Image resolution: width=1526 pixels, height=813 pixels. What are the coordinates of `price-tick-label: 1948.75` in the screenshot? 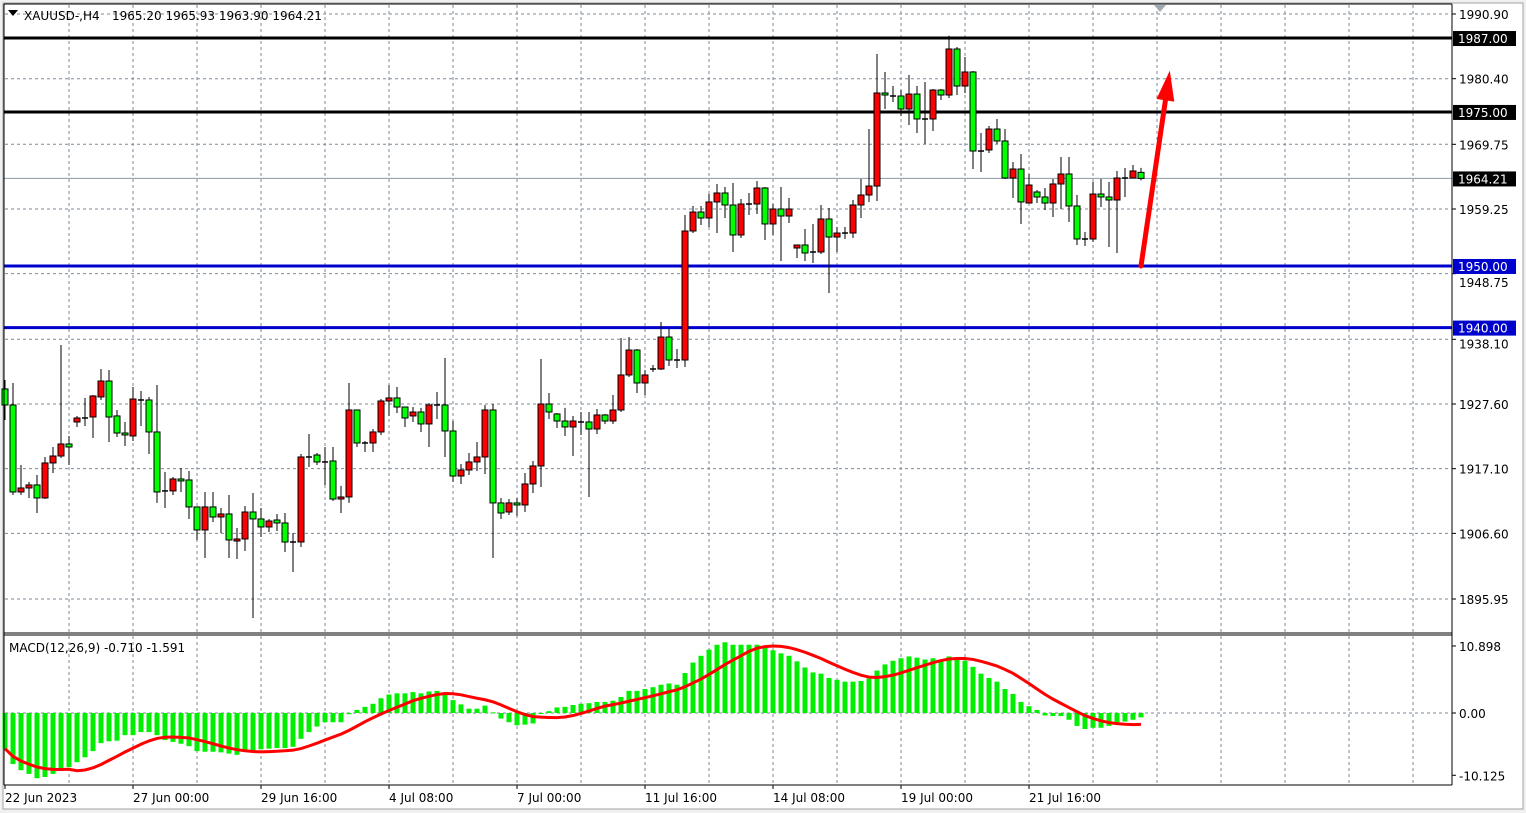 It's located at (1484, 283).